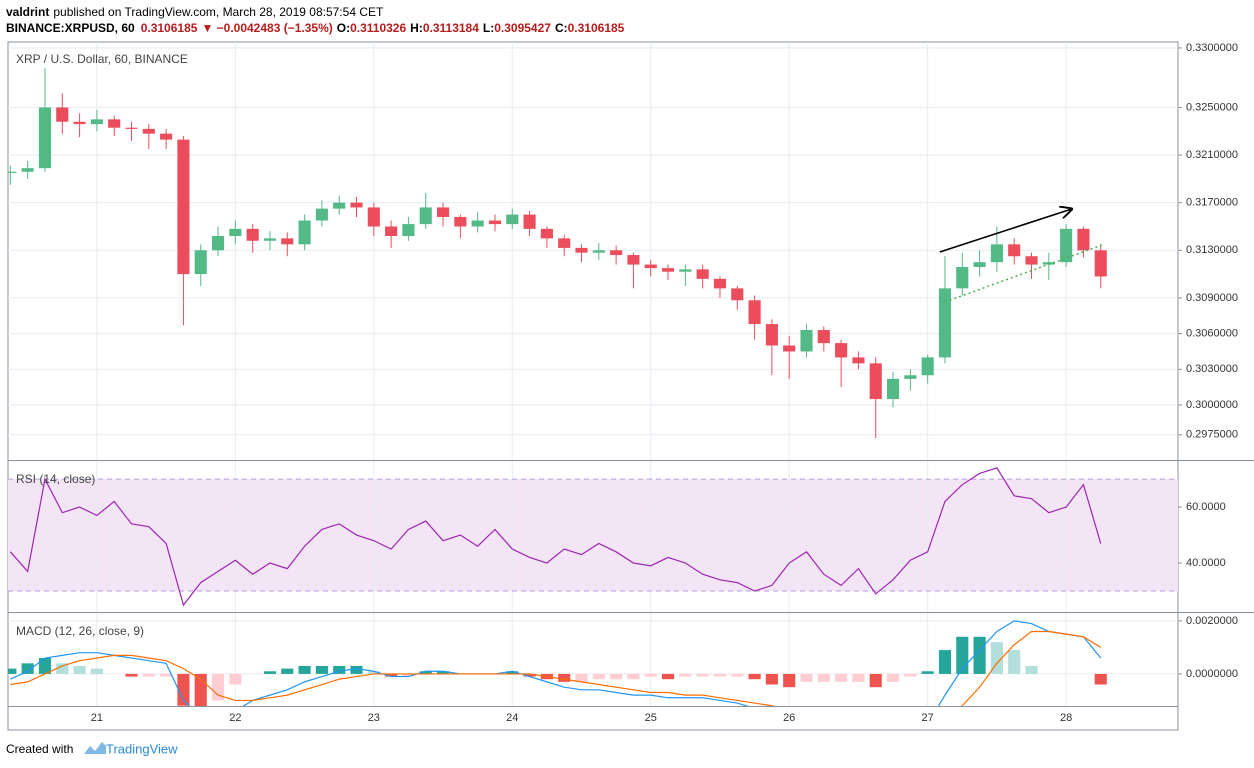  Describe the element at coordinates (343, 28) in the screenshot. I see `ohlc-key: O:` at that location.